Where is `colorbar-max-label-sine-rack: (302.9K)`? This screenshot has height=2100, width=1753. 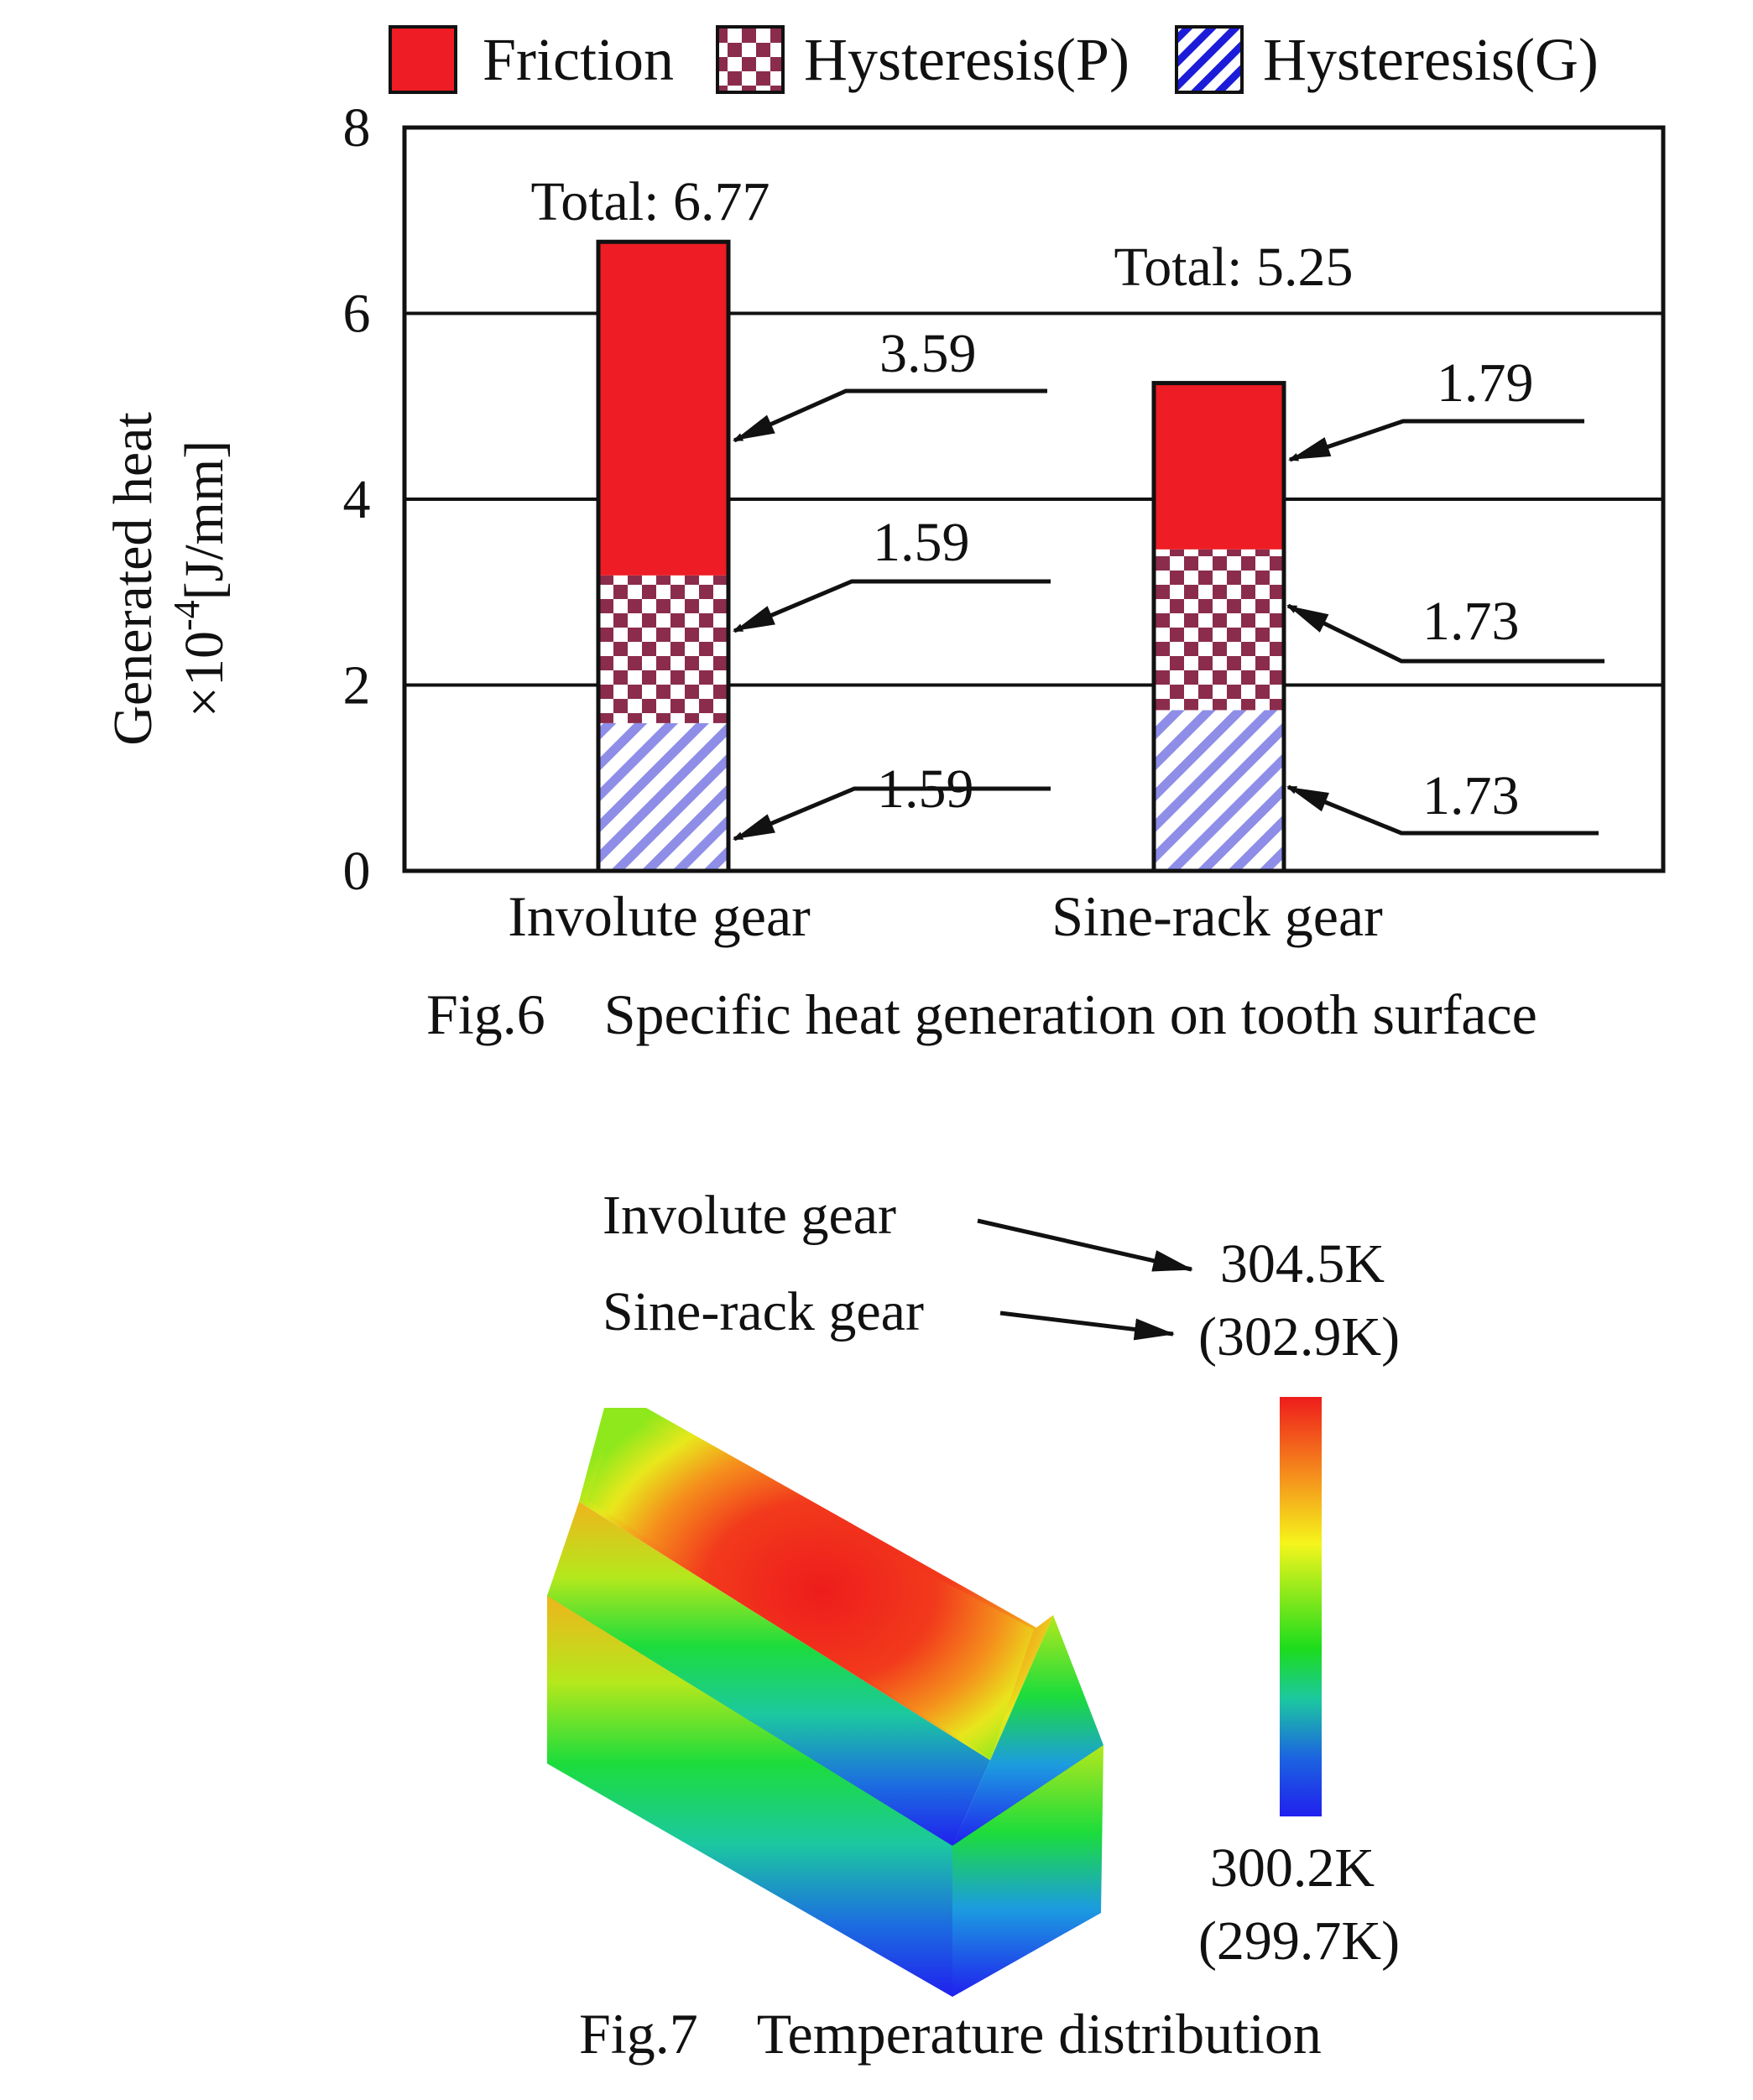
colorbar-max-label-sine-rack: (302.9K) is located at coordinates (1299, 1337).